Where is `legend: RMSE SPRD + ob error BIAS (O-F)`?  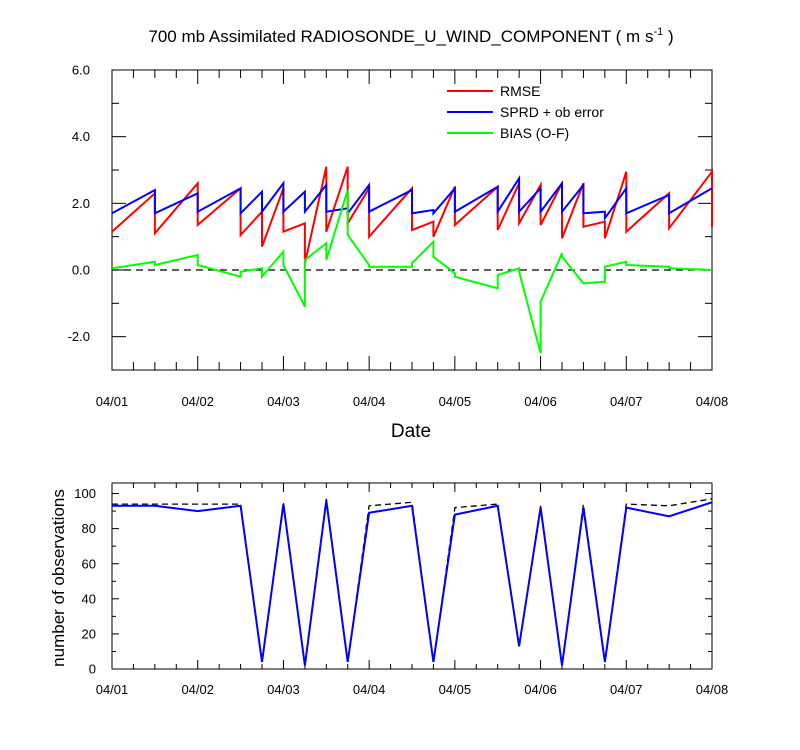 legend: RMSE SPRD + ob error BIAS (O-F) is located at coordinates (525, 112).